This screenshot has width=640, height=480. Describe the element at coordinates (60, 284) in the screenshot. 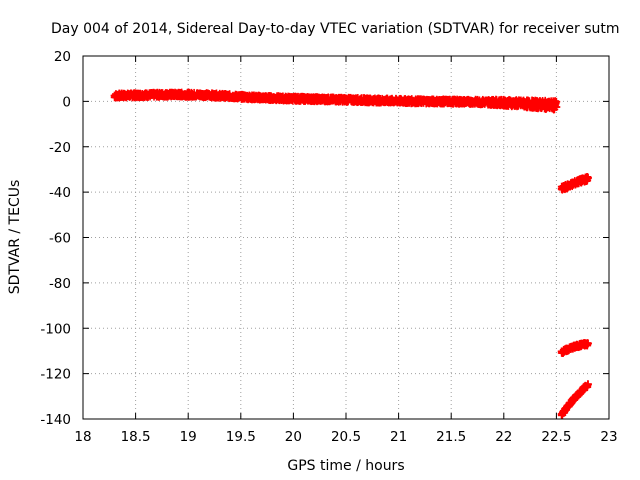

I see `y-tick-label: -80` at that location.